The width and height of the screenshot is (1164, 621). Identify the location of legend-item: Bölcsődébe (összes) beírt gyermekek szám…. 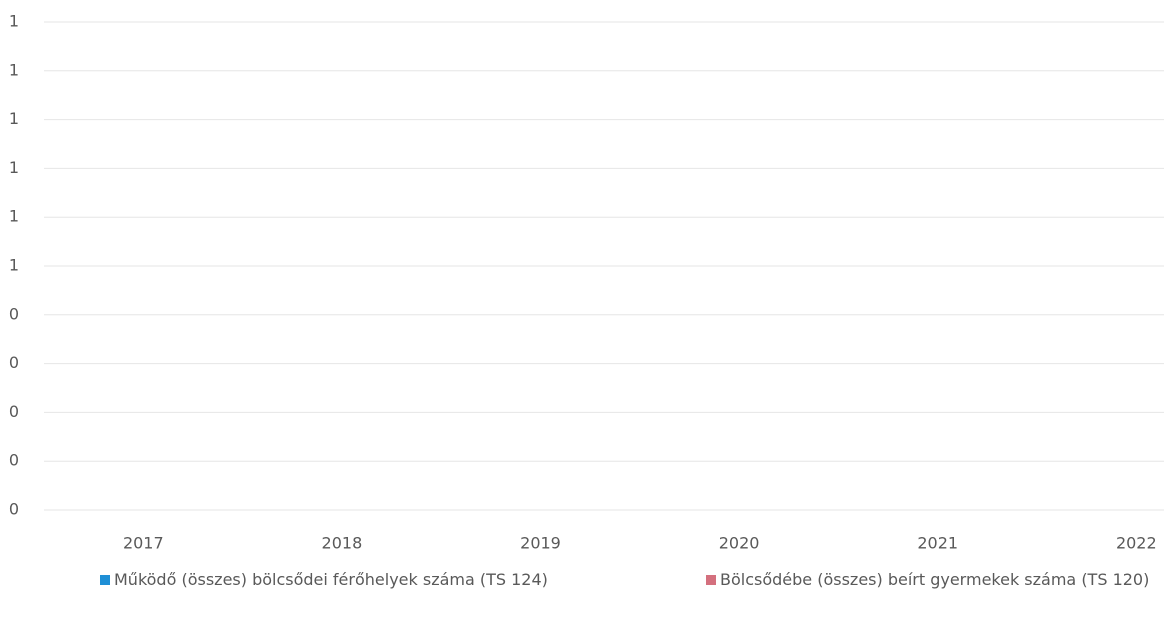
(931, 580).